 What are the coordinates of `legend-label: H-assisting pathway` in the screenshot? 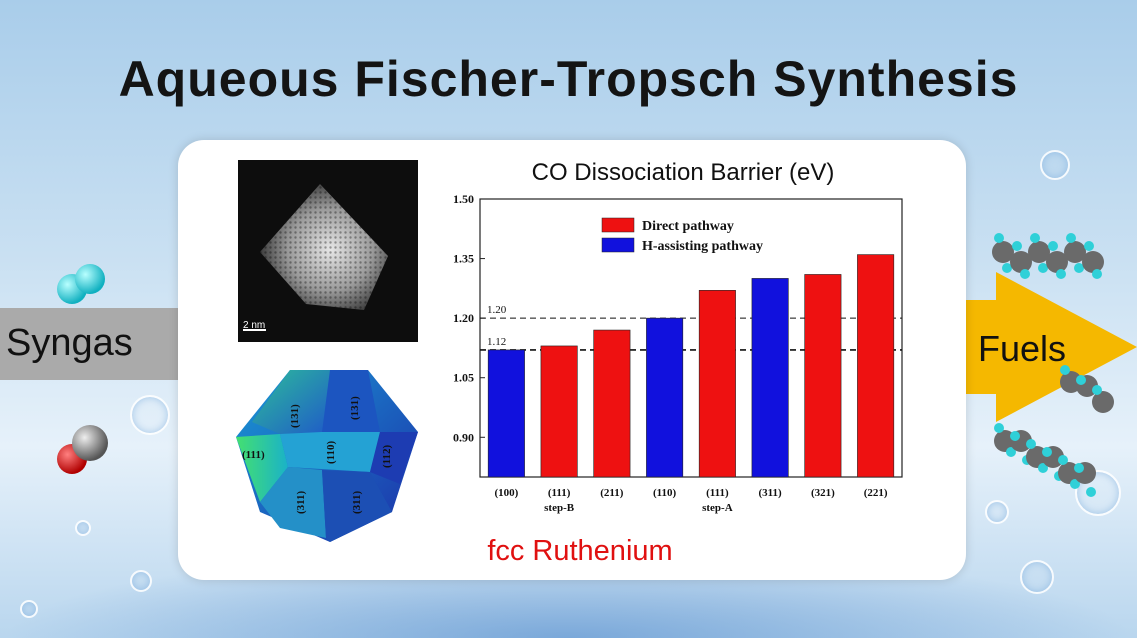 It's located at (702, 246).